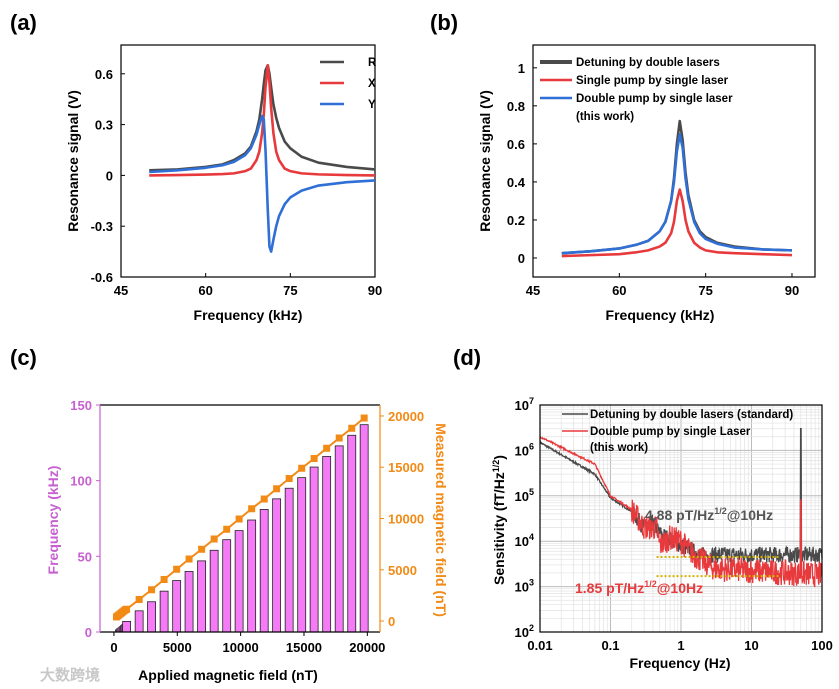  What do you see at coordinates (679, 663) in the screenshot?
I see `d-xlabel: Frequency (Hz)` at bounding box center [679, 663].